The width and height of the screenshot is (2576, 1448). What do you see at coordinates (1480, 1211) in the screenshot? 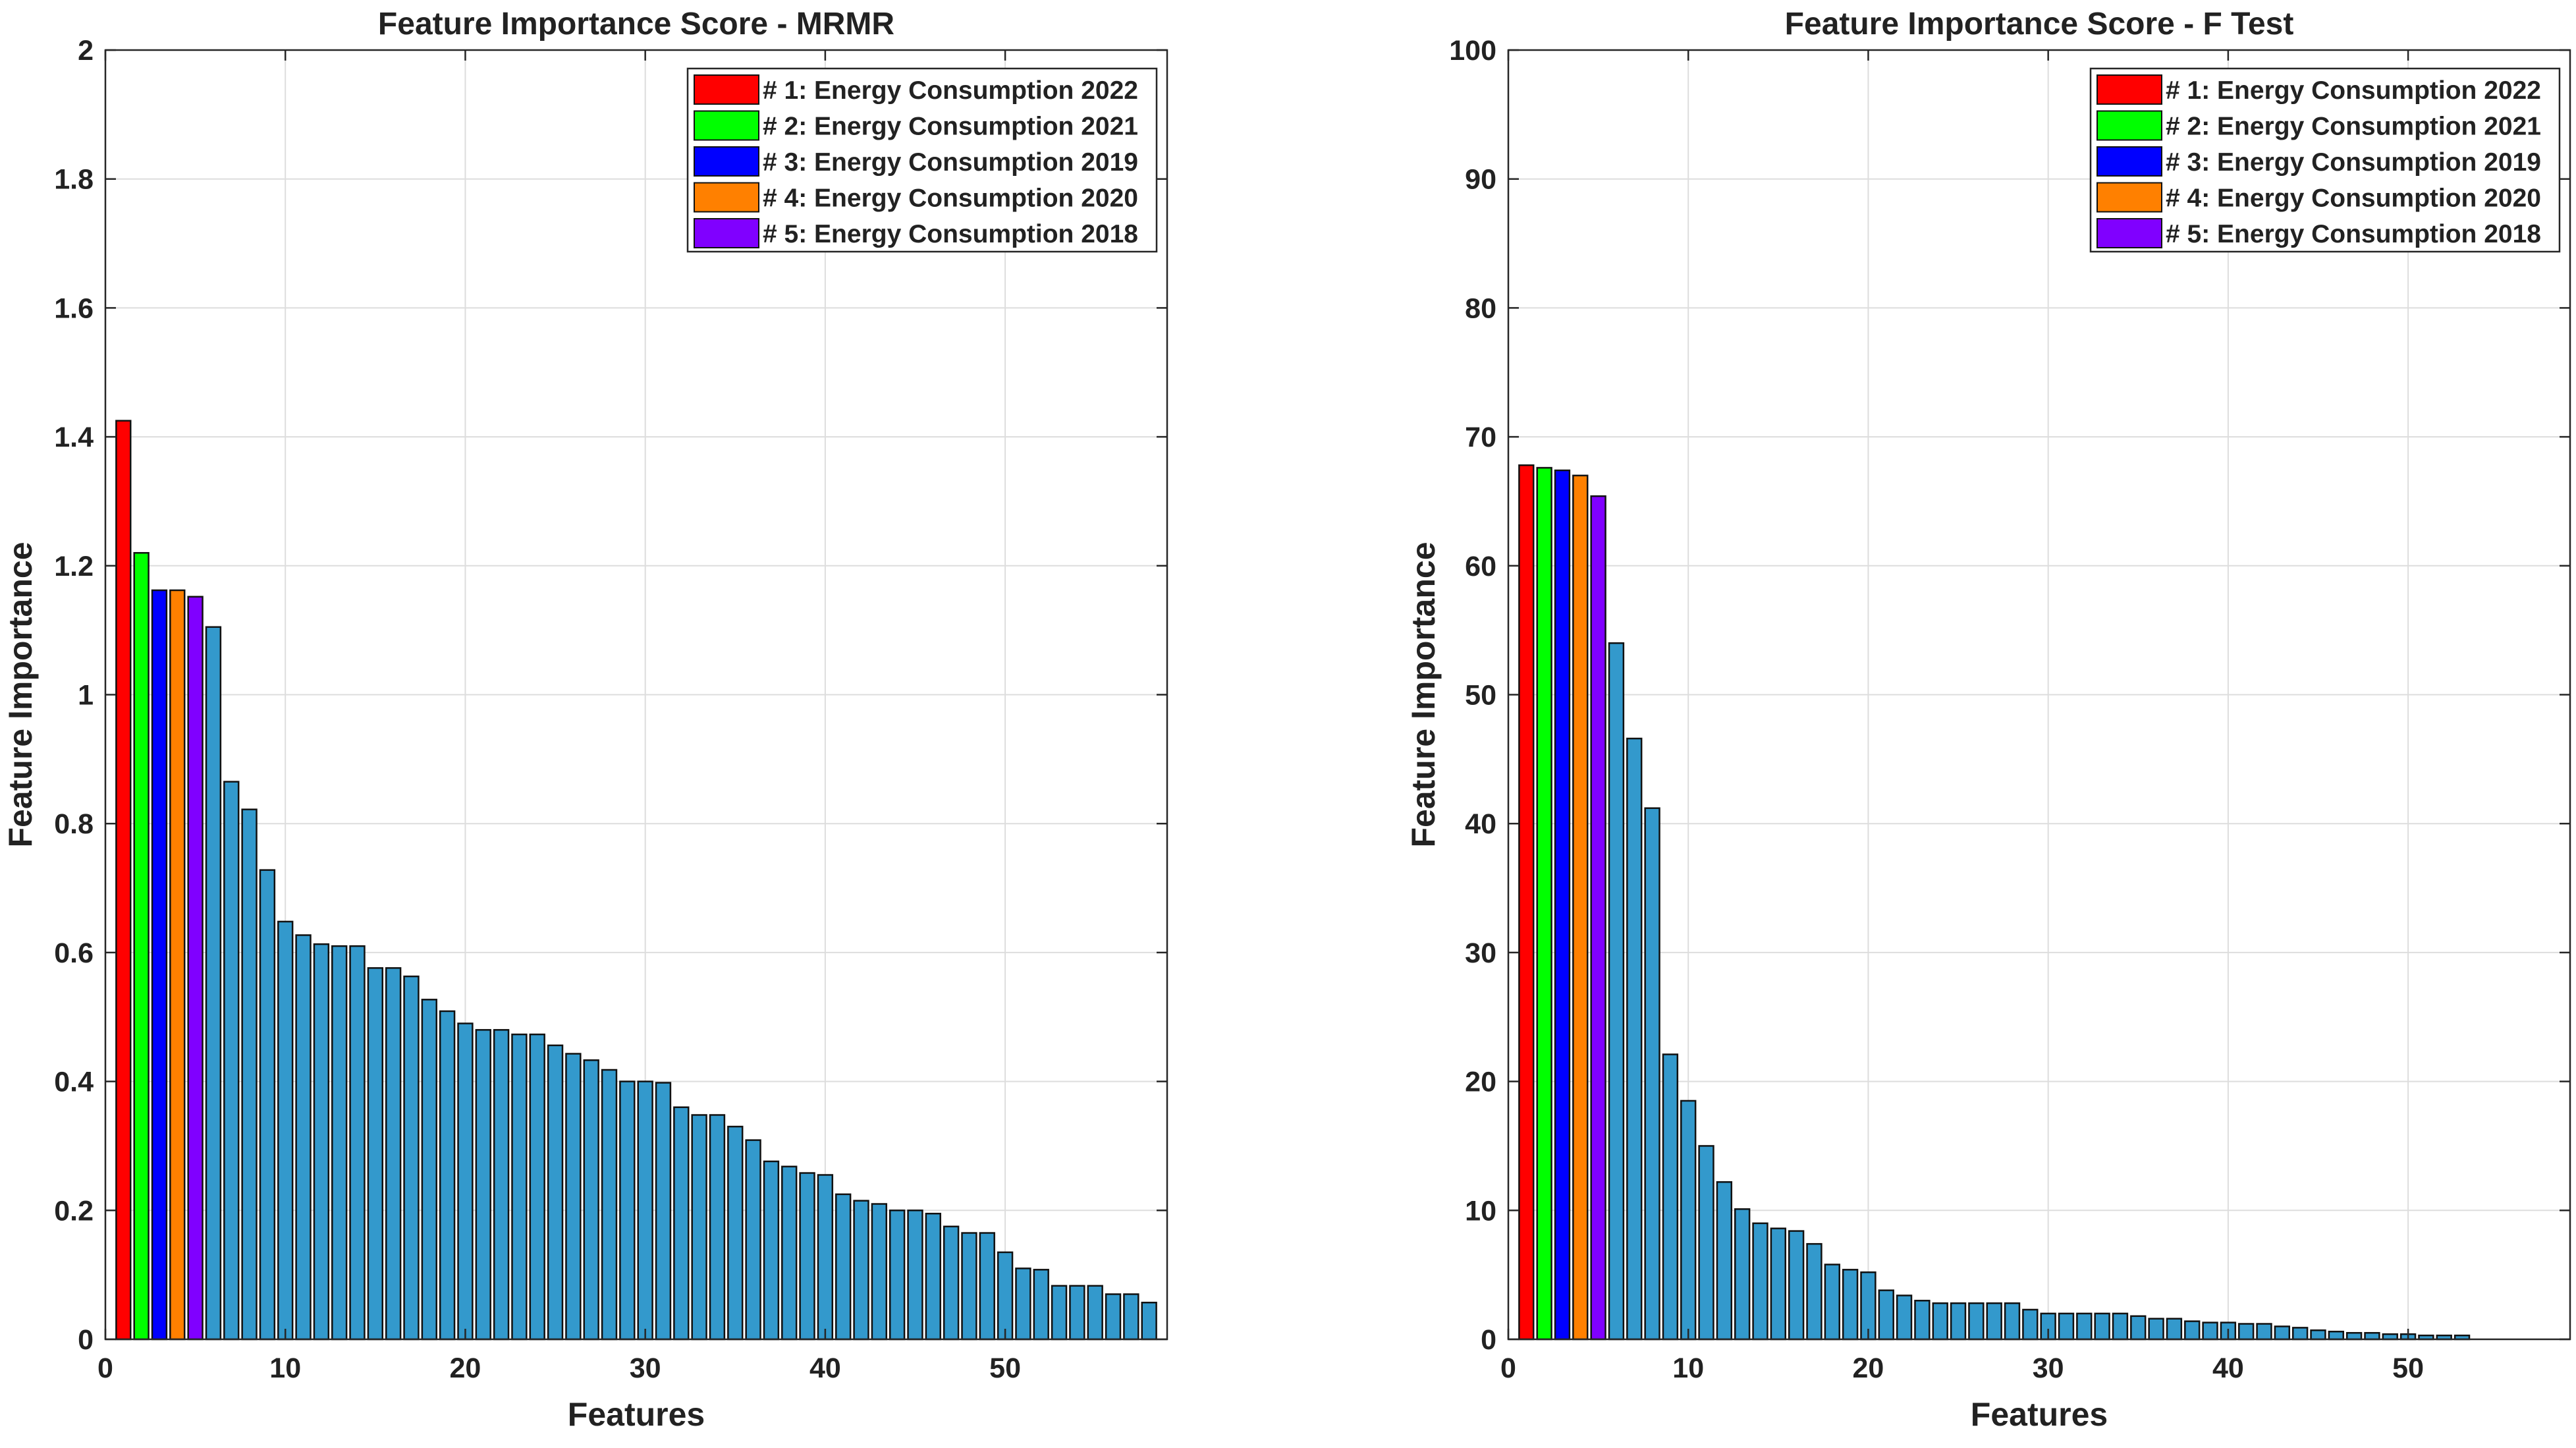
I see `y-tick-label: 10` at bounding box center [1480, 1211].